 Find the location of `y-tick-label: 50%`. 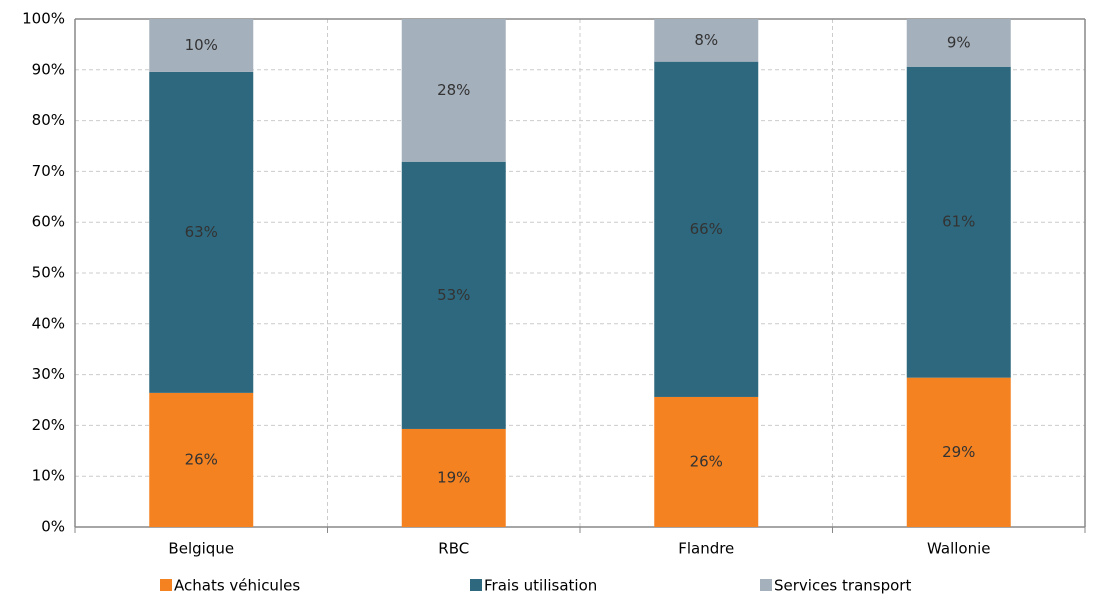

y-tick-label: 50% is located at coordinates (48, 273).